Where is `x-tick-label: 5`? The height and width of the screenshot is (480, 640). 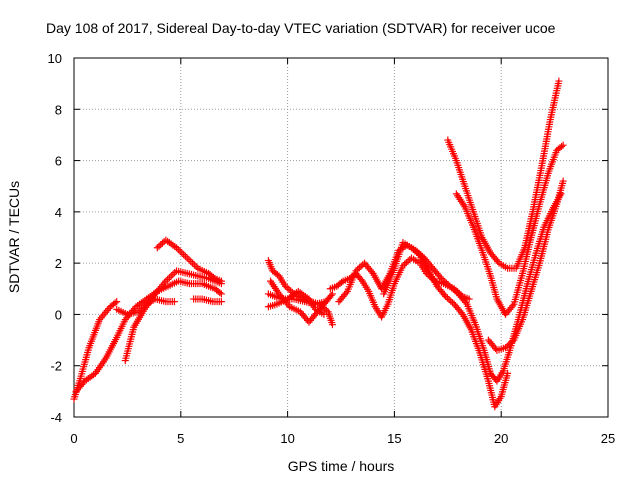 x-tick-label: 5 is located at coordinates (180, 438).